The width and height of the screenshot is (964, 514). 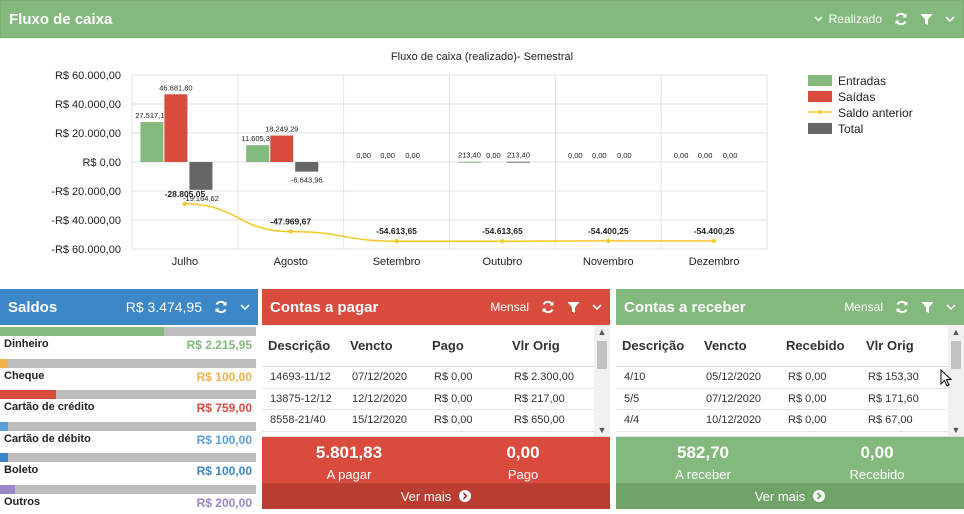 I want to click on table-row: 14693-11/12 07/12/2020 R$ 0,00 R$ 2.300,00, so click(x=436, y=378).